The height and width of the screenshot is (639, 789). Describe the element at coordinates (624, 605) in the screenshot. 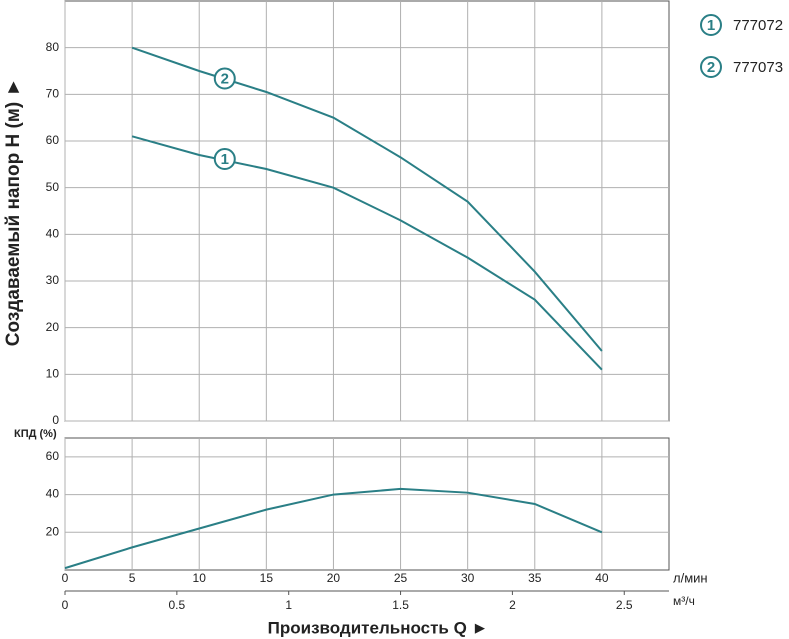

I see `x2-tick-label: 2.5` at that location.